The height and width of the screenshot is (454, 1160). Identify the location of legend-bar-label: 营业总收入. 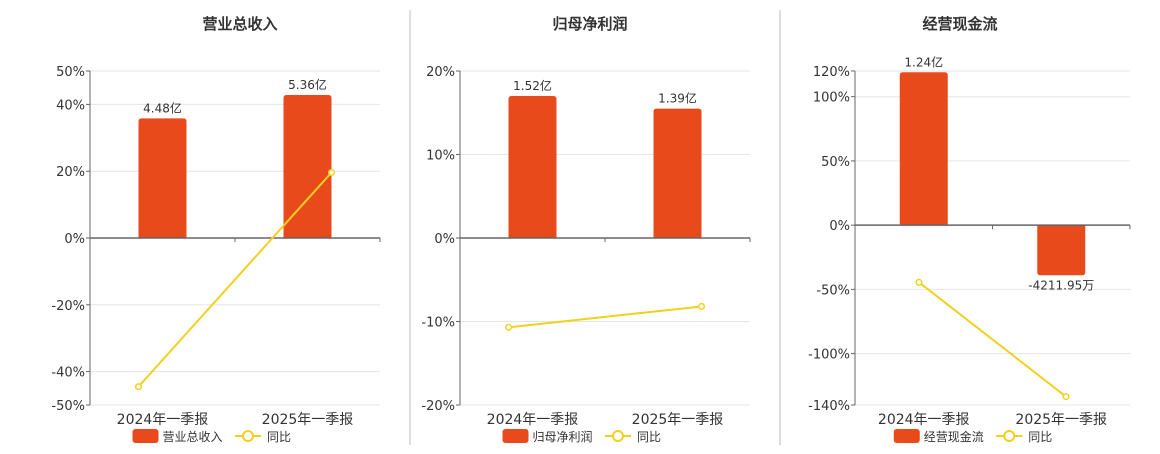
(193, 437).